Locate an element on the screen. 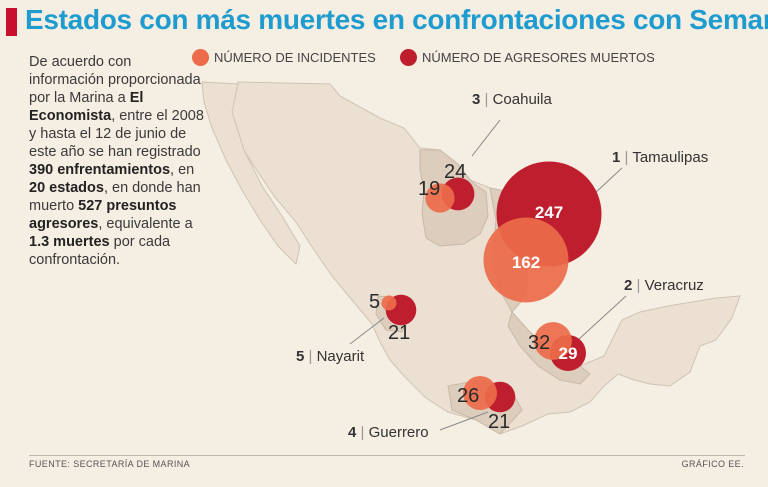 This screenshot has width=768, height=487. veracruz-name: Veracruz is located at coordinates (674, 285).